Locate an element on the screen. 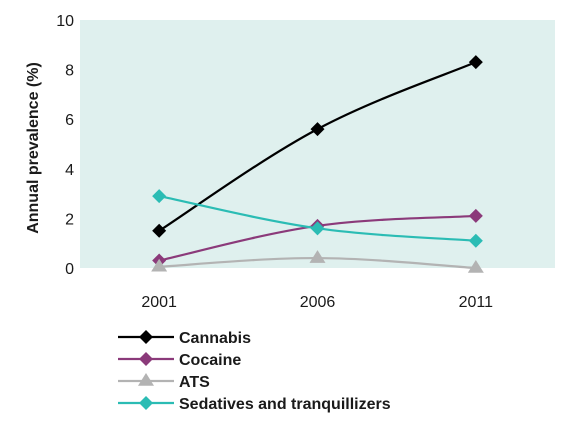 The image size is (579, 421). series-sedatives-and-tranquillizers is located at coordinates (317, 218).